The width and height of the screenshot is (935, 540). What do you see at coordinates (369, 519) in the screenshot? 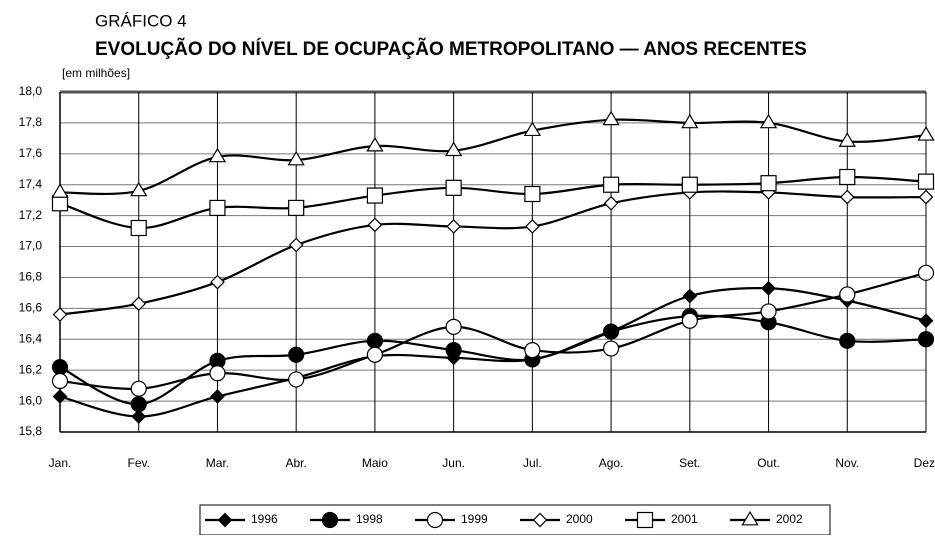
I see `legend-label: 1998` at bounding box center [369, 519].